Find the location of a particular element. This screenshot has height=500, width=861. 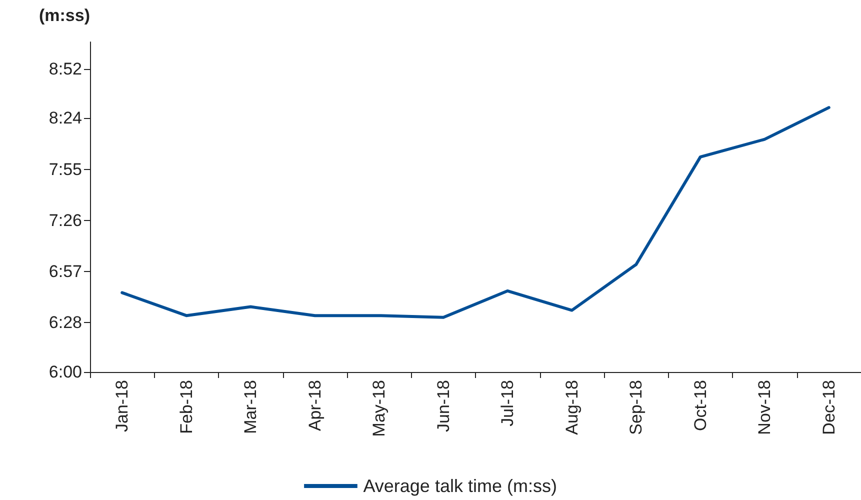

x-tick-label: Jul-18 is located at coordinates (508, 403).